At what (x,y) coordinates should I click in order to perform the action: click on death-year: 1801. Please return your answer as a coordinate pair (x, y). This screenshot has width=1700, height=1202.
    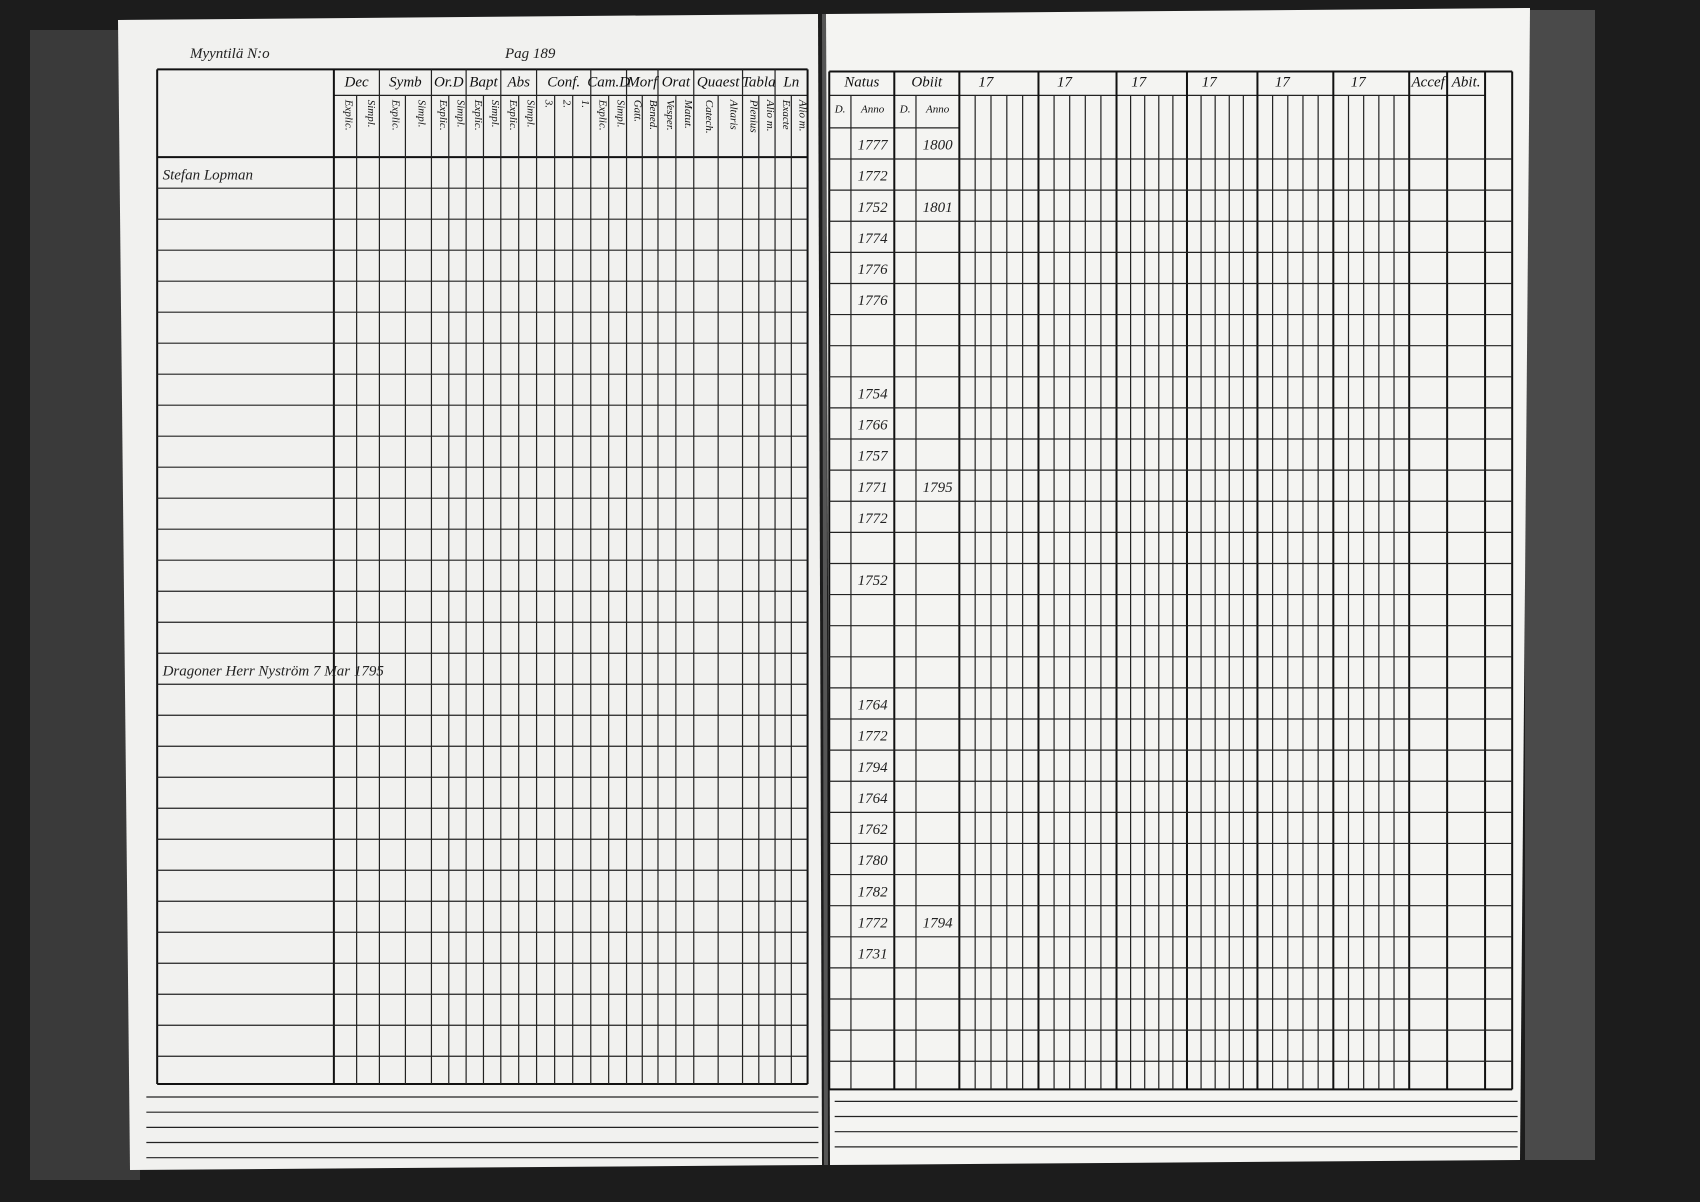
    Looking at the image, I should click on (938, 208).